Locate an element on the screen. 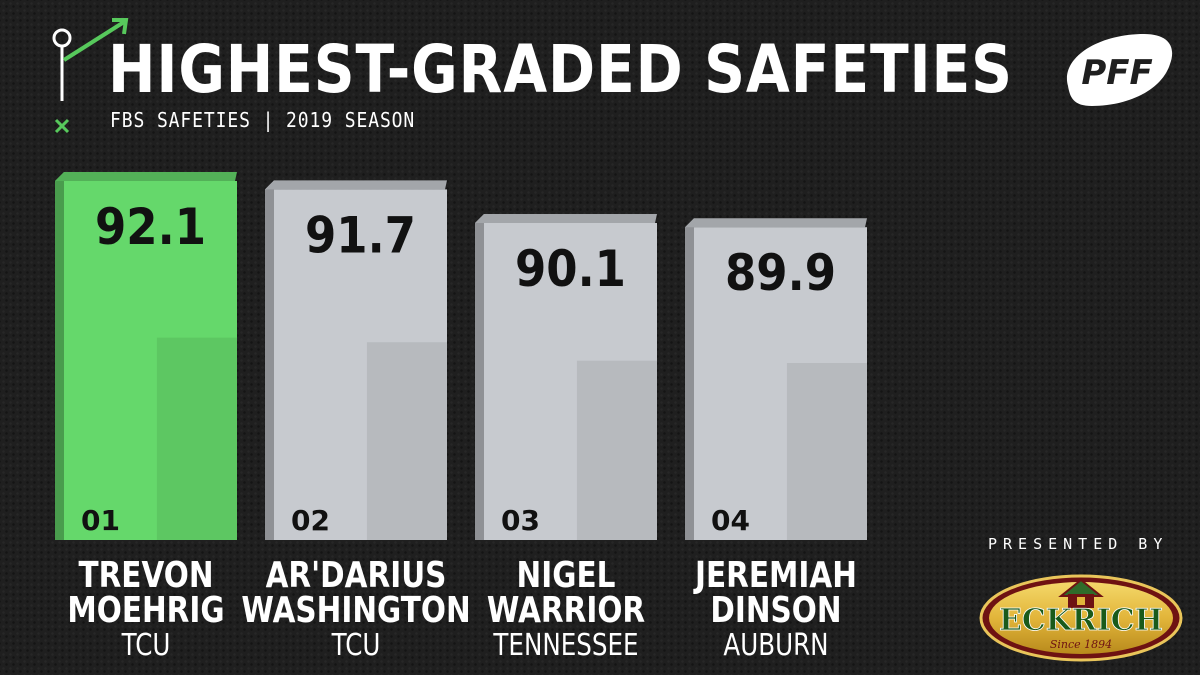  player-first-name: TREVON is located at coordinates (145, 574).